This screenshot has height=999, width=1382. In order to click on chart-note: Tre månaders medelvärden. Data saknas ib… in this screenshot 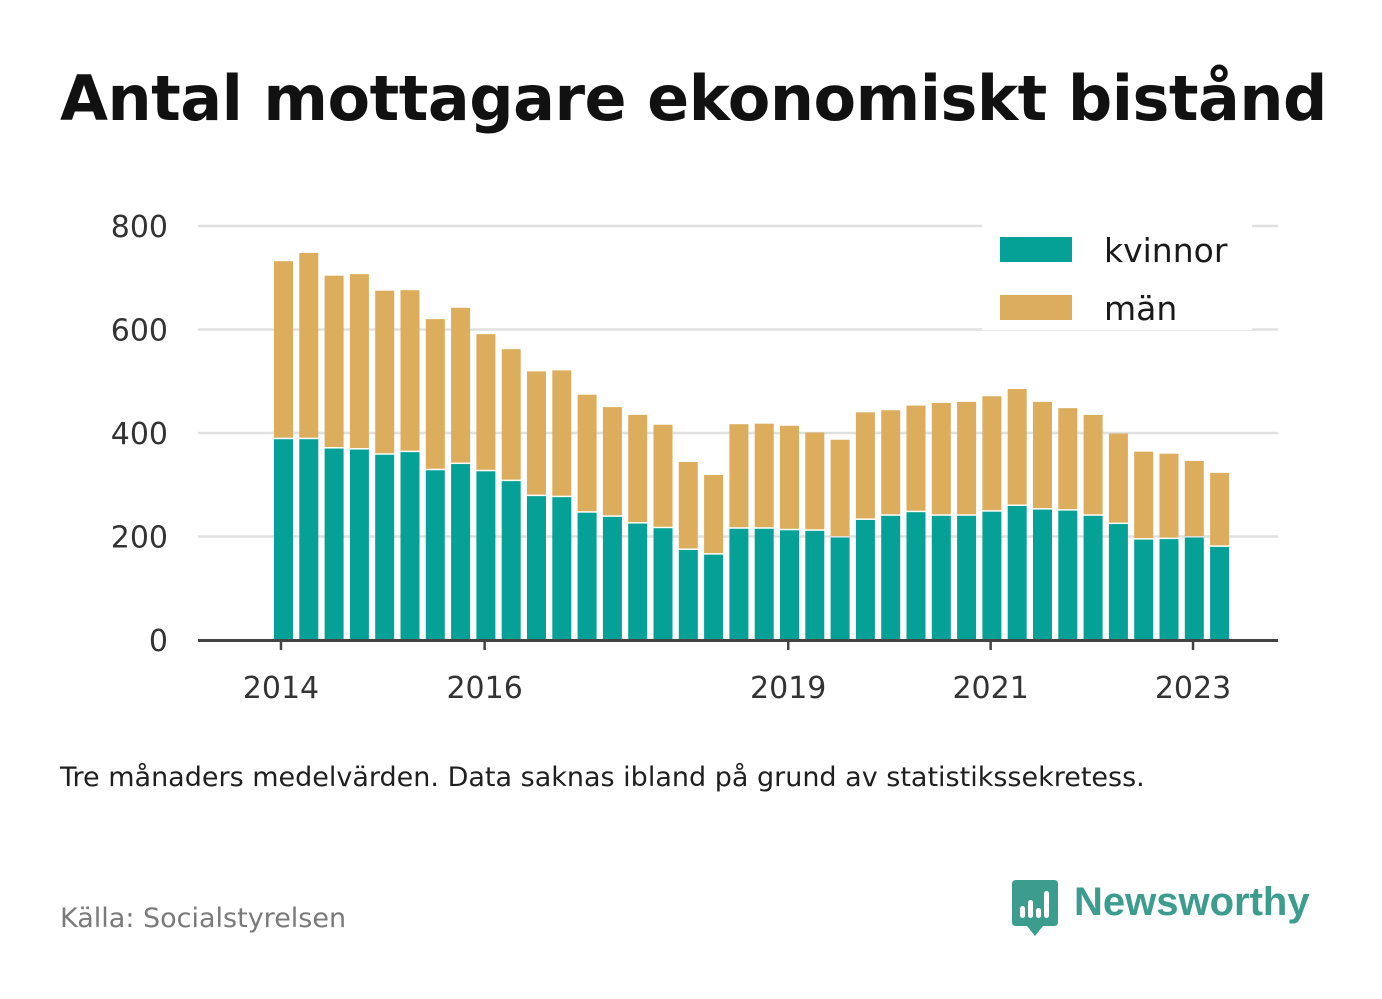, I will do `click(602, 777)`.